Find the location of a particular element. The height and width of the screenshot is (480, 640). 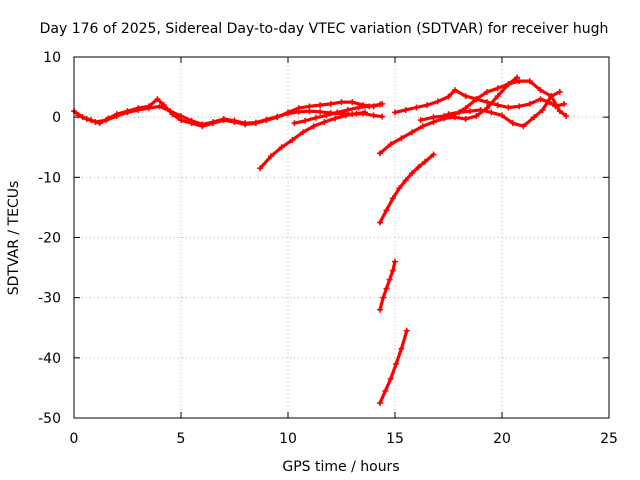

y-tick-label: -20 is located at coordinates (49, 239).